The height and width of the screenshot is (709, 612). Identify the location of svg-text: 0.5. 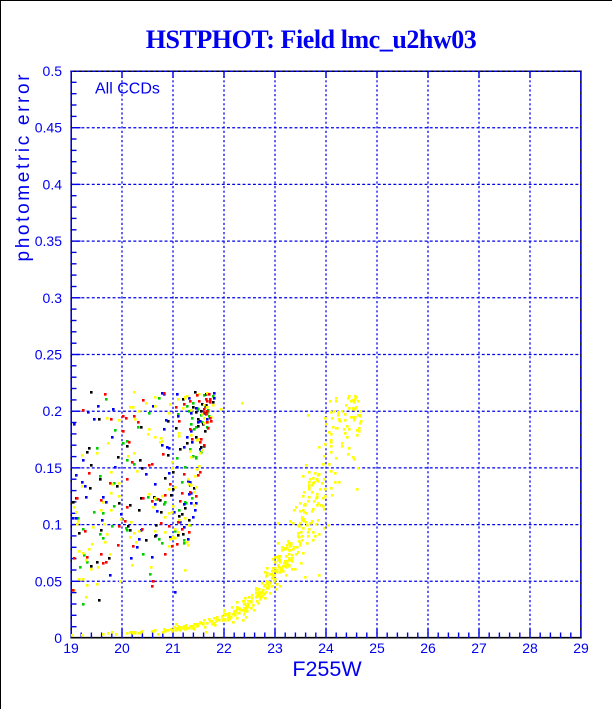
(53, 71).